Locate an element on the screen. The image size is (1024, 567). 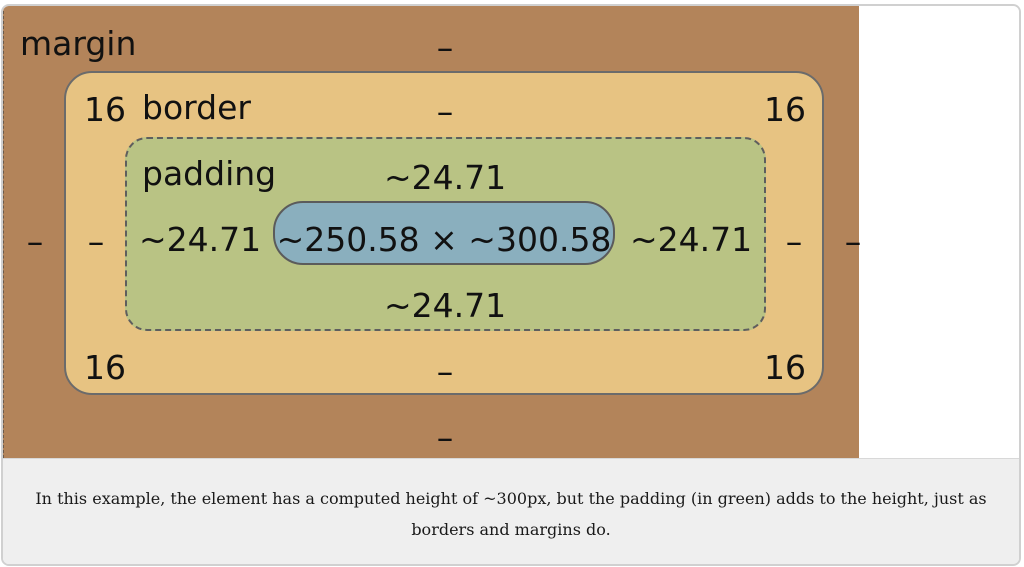
padding-left-value: ~24.71 is located at coordinates (200, 239).